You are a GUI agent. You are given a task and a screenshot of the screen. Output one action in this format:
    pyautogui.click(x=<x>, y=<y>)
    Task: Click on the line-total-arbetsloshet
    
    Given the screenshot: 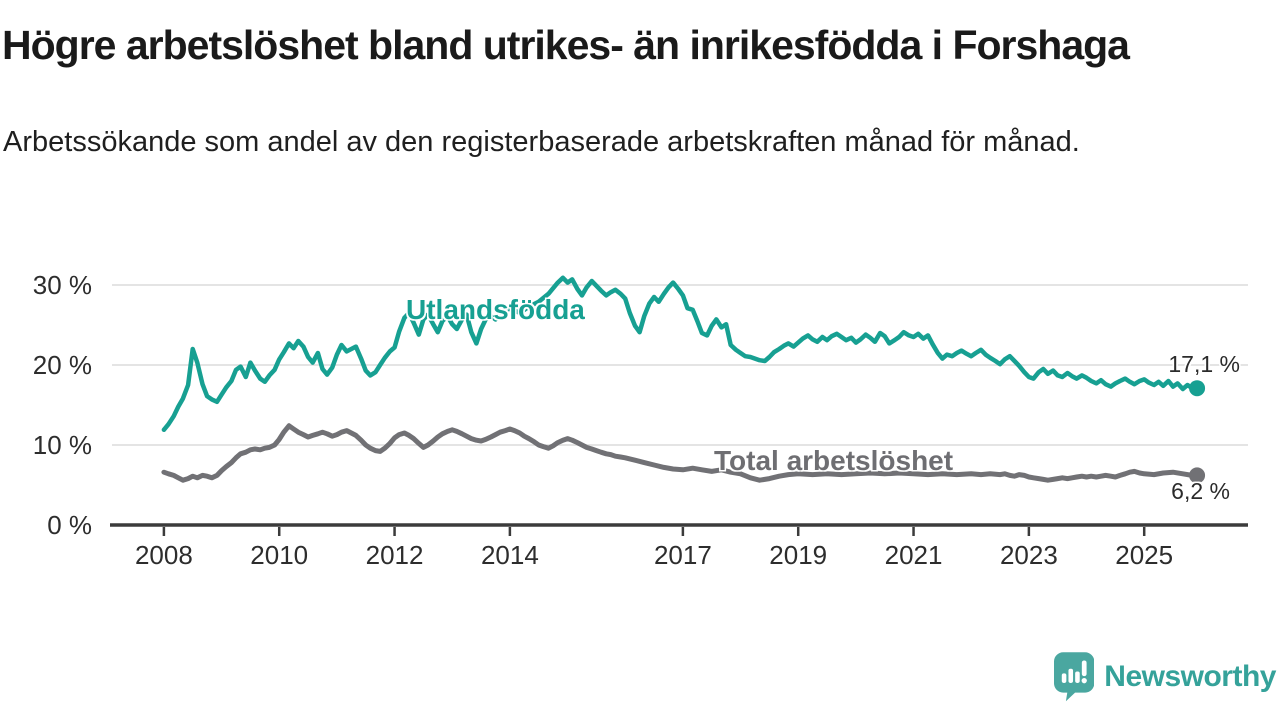 What is the action you would take?
    pyautogui.click(x=678, y=453)
    